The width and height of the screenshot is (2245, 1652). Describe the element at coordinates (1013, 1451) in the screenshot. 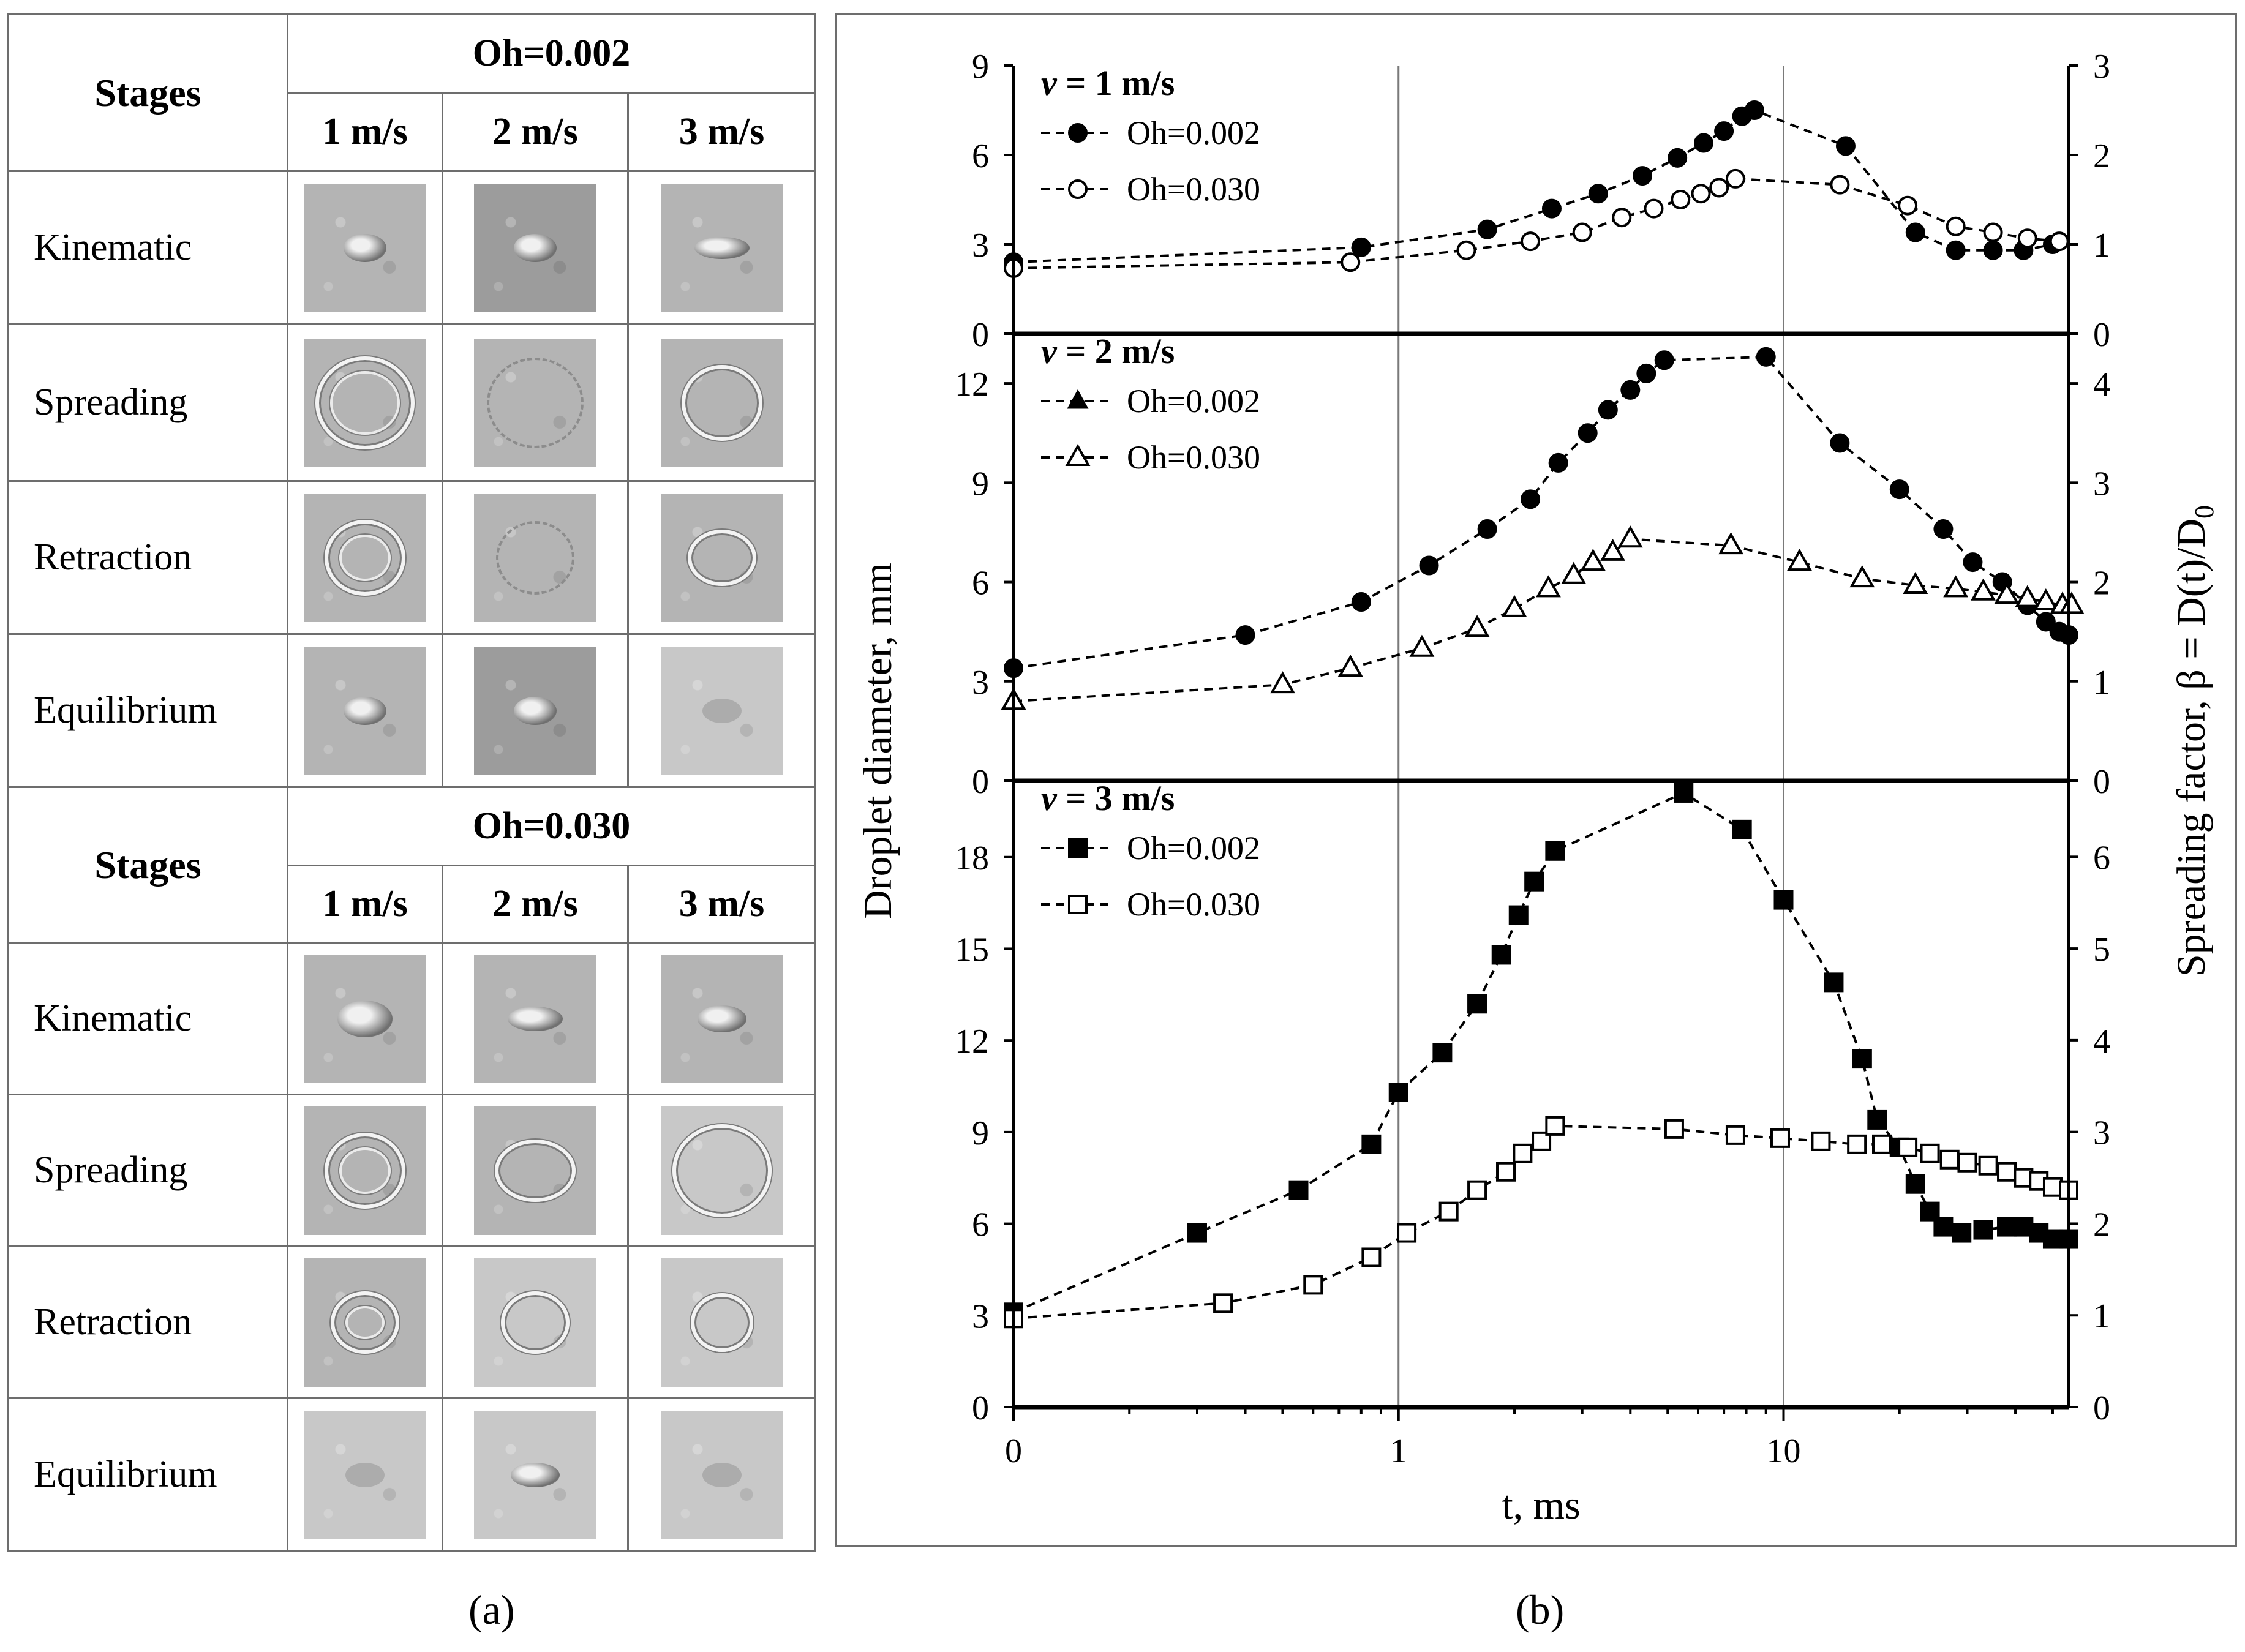

I see `x-tick-label: 0` at that location.